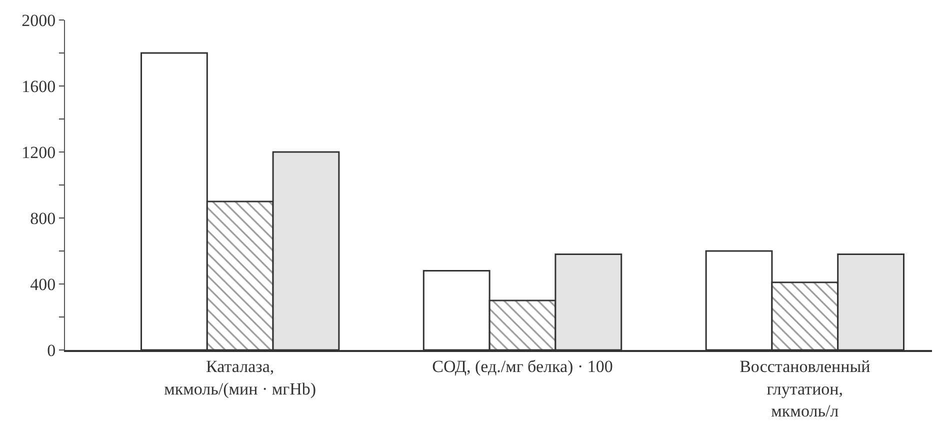 This screenshot has height=445, width=947. I want to click on y-tick-label: 1200, so click(39, 152).